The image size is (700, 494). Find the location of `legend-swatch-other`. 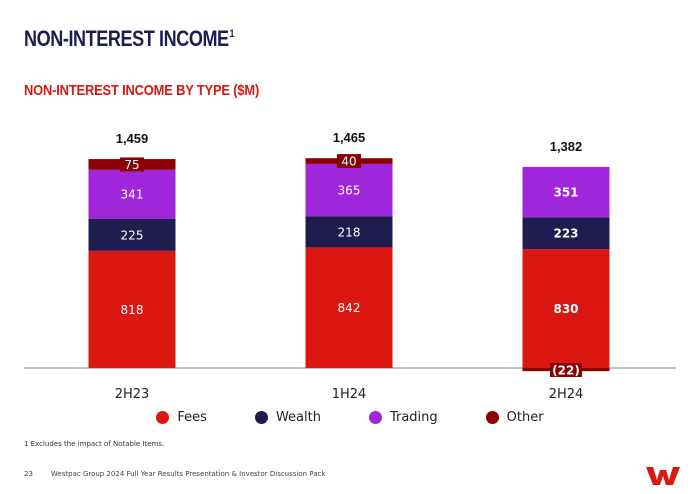

legend-swatch-other is located at coordinates (492, 417).